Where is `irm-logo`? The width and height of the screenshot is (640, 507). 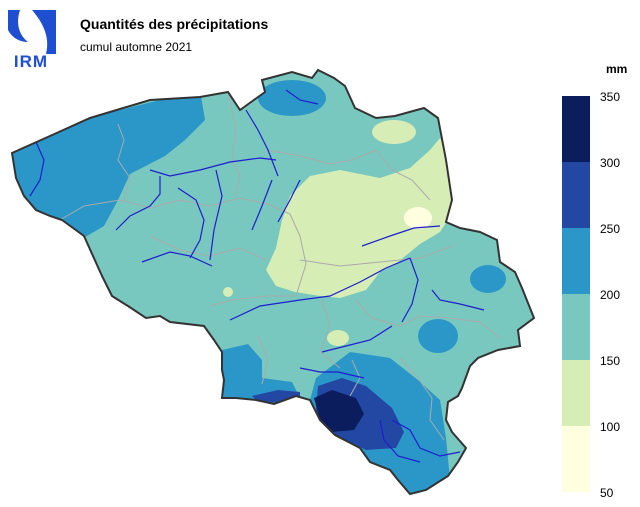 irm-logo is located at coordinates (32, 40).